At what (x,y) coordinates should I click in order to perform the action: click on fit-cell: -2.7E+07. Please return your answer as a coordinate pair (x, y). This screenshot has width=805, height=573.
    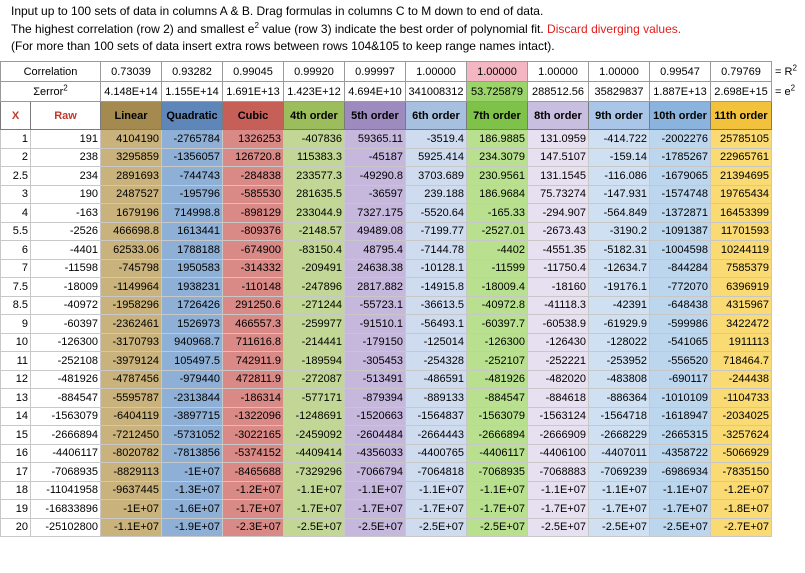
    Looking at the image, I should click on (741, 527).